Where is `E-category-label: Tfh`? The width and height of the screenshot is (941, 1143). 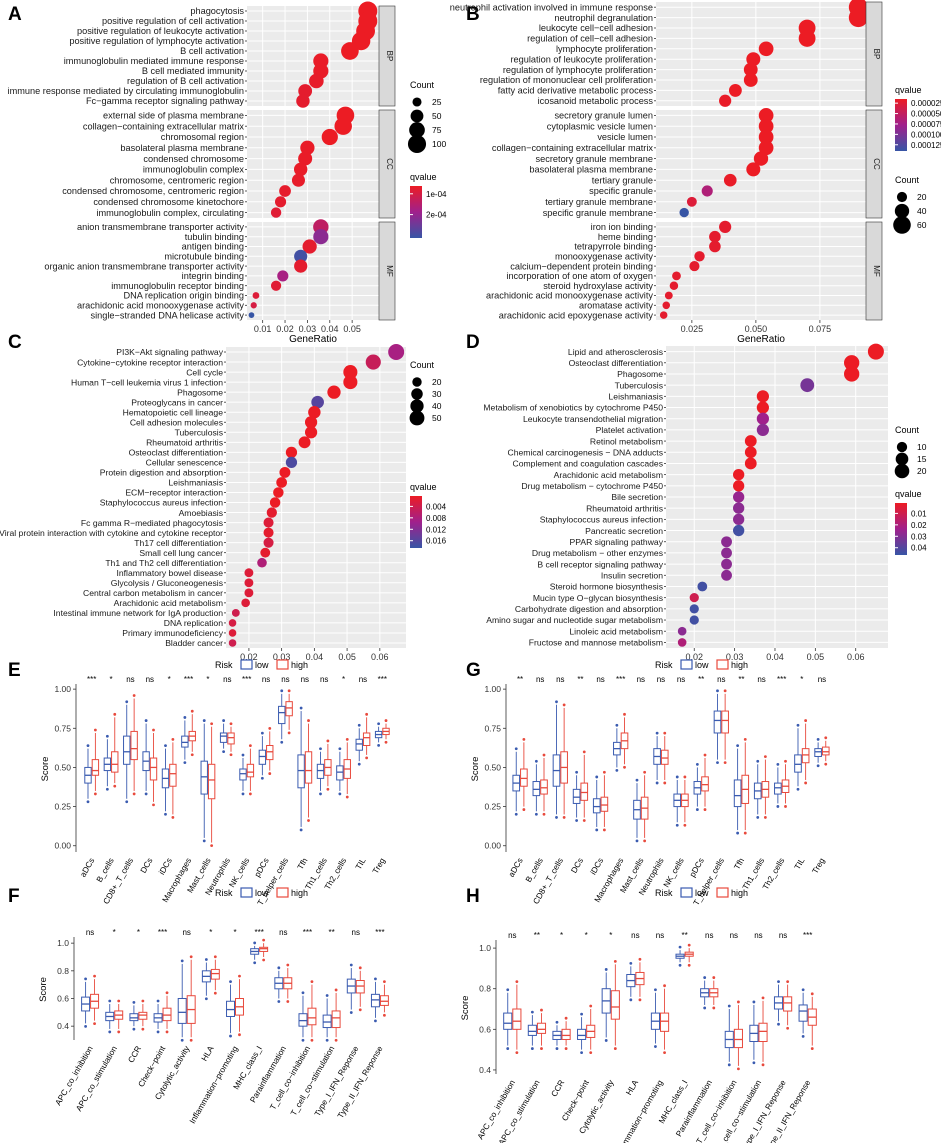 E-category-label: Tfh is located at coordinates (303, 863).